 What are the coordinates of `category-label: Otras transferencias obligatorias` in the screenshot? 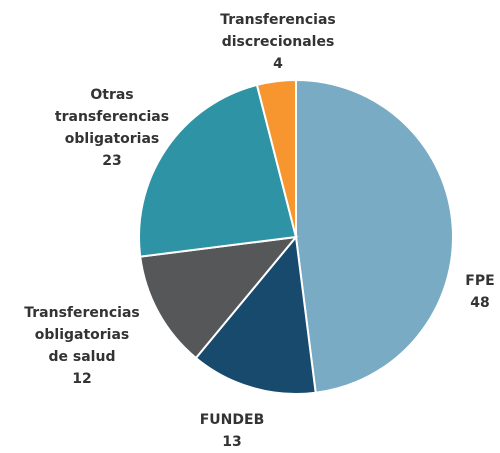 It's located at (112, 117).